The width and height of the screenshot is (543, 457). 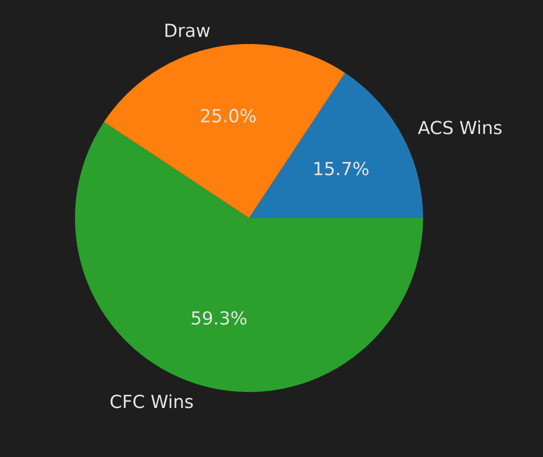 What do you see at coordinates (460, 127) in the screenshot?
I see `slice-label: ACS Wins` at bounding box center [460, 127].